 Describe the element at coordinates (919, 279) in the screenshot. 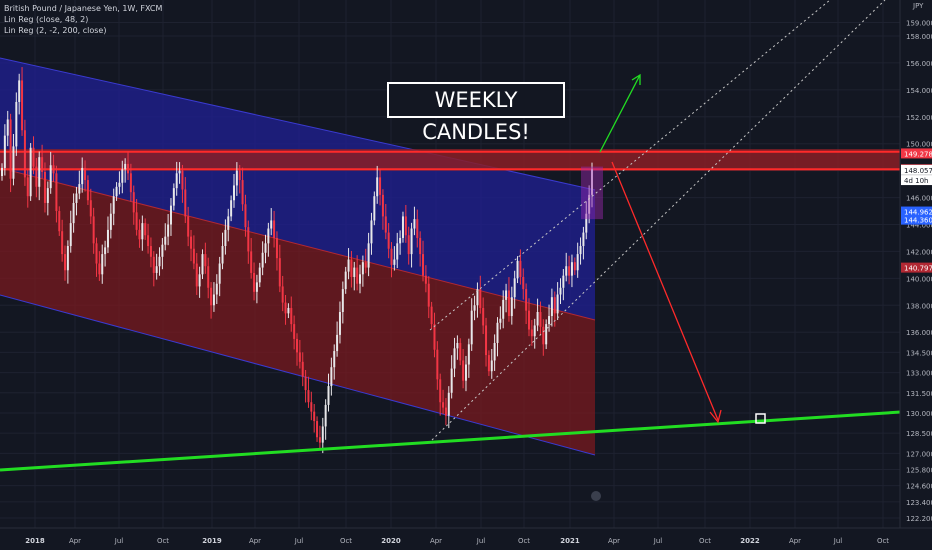

I see `y-tick-label: 140.000` at that location.